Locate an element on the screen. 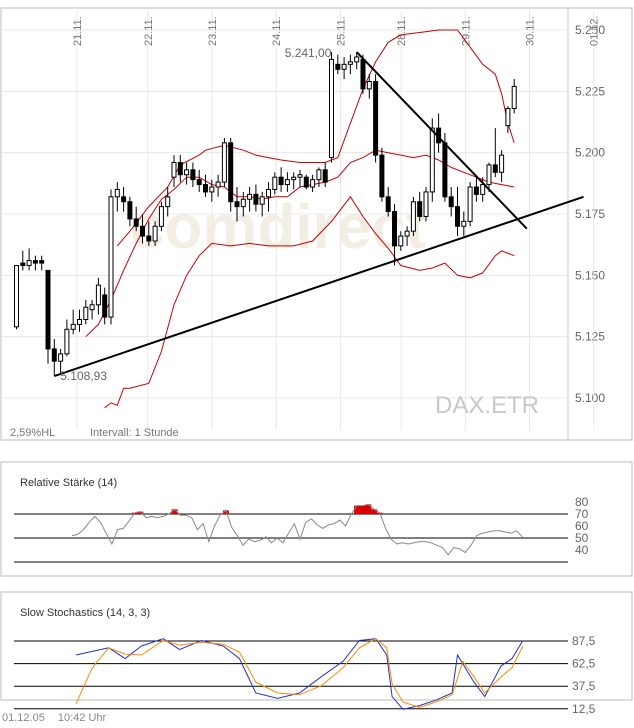  stoch-d-line is located at coordinates (299, 673).